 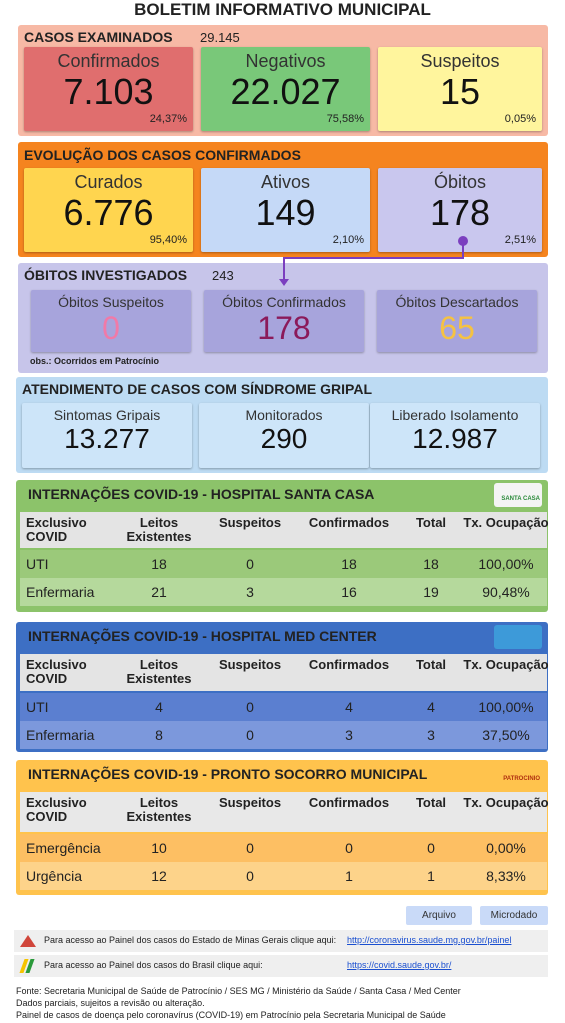 What do you see at coordinates (455, 415) in the screenshot?
I see `card-label: Liberado Isolamento` at bounding box center [455, 415].